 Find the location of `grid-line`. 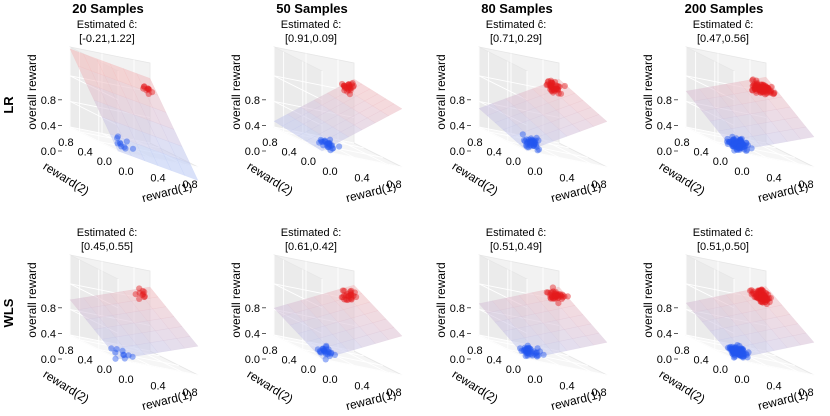

grid-line is located at coordinates (362, 367).